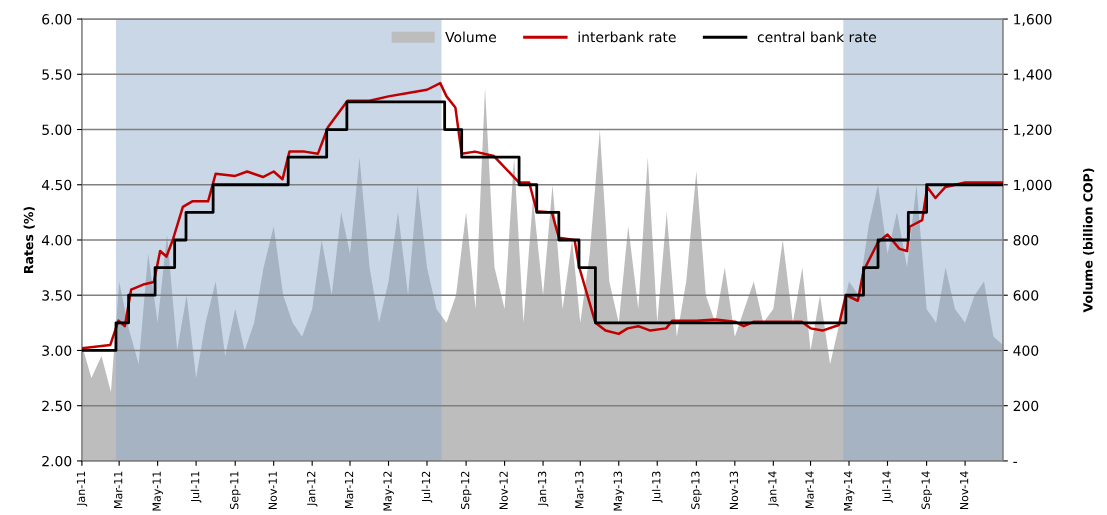 The width and height of the screenshot is (1107, 515). I want to click on y-tick-label: 2.00, so click(57, 461).